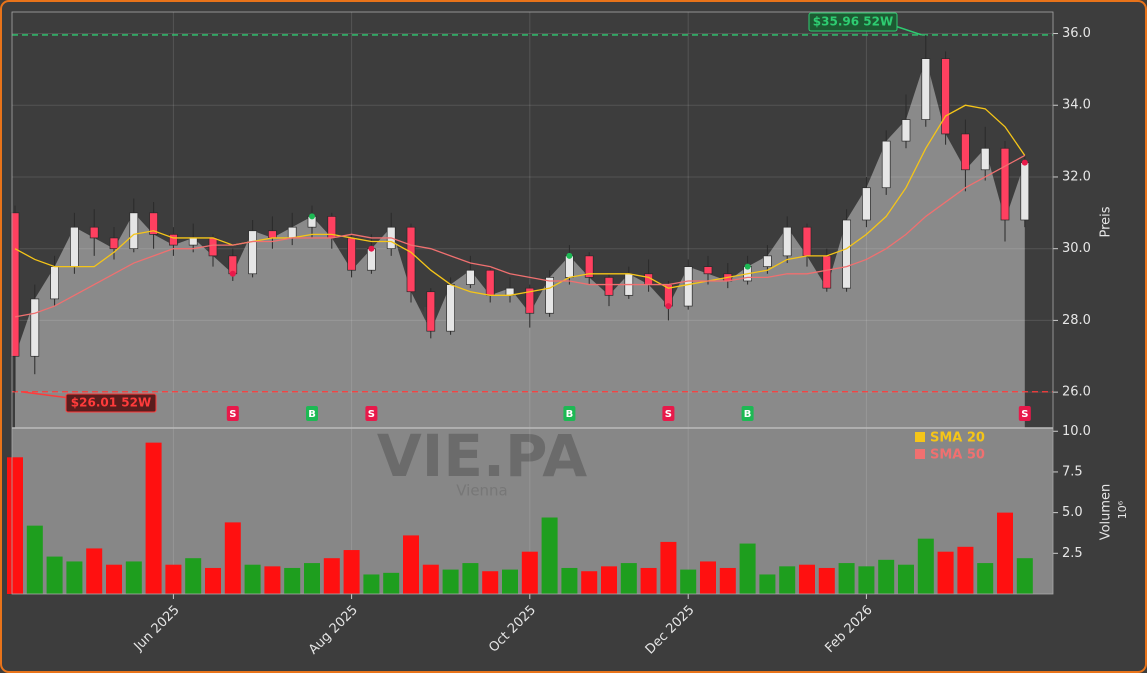 The image size is (1147, 673). I want to click on y-tick-label: 32.0, so click(1076, 176).